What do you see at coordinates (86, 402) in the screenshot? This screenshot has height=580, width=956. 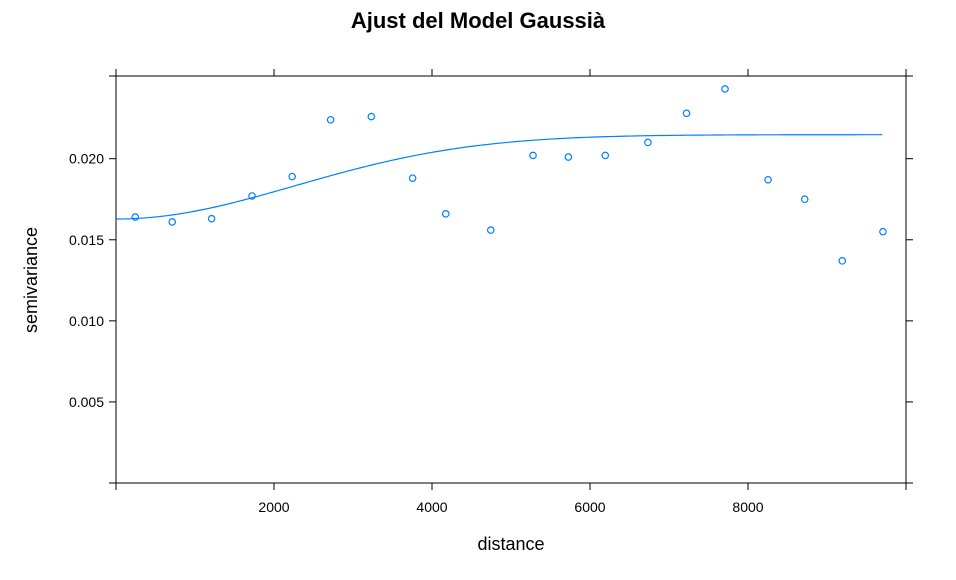 I see `y-tick-label: 0.005` at bounding box center [86, 402].